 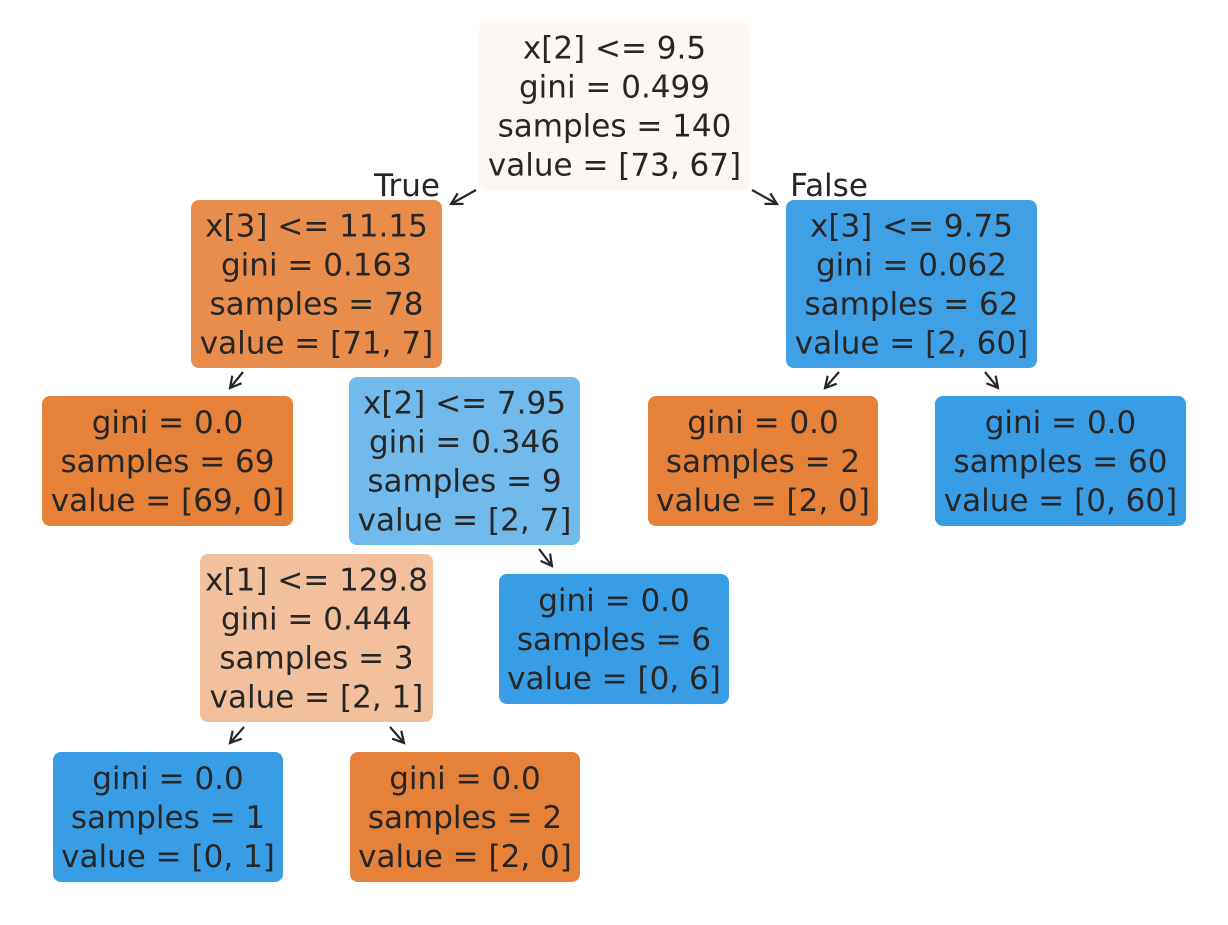 What do you see at coordinates (237, 379) in the screenshot?
I see `edge-arrow-n1-n2` at bounding box center [237, 379].